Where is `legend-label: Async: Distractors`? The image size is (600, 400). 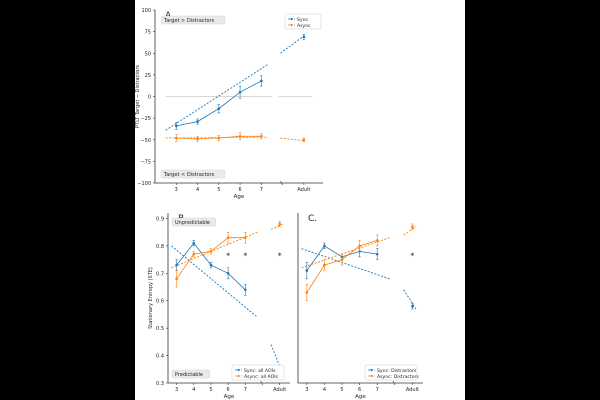 legend-label: Async: Distractors is located at coordinates (398, 377).